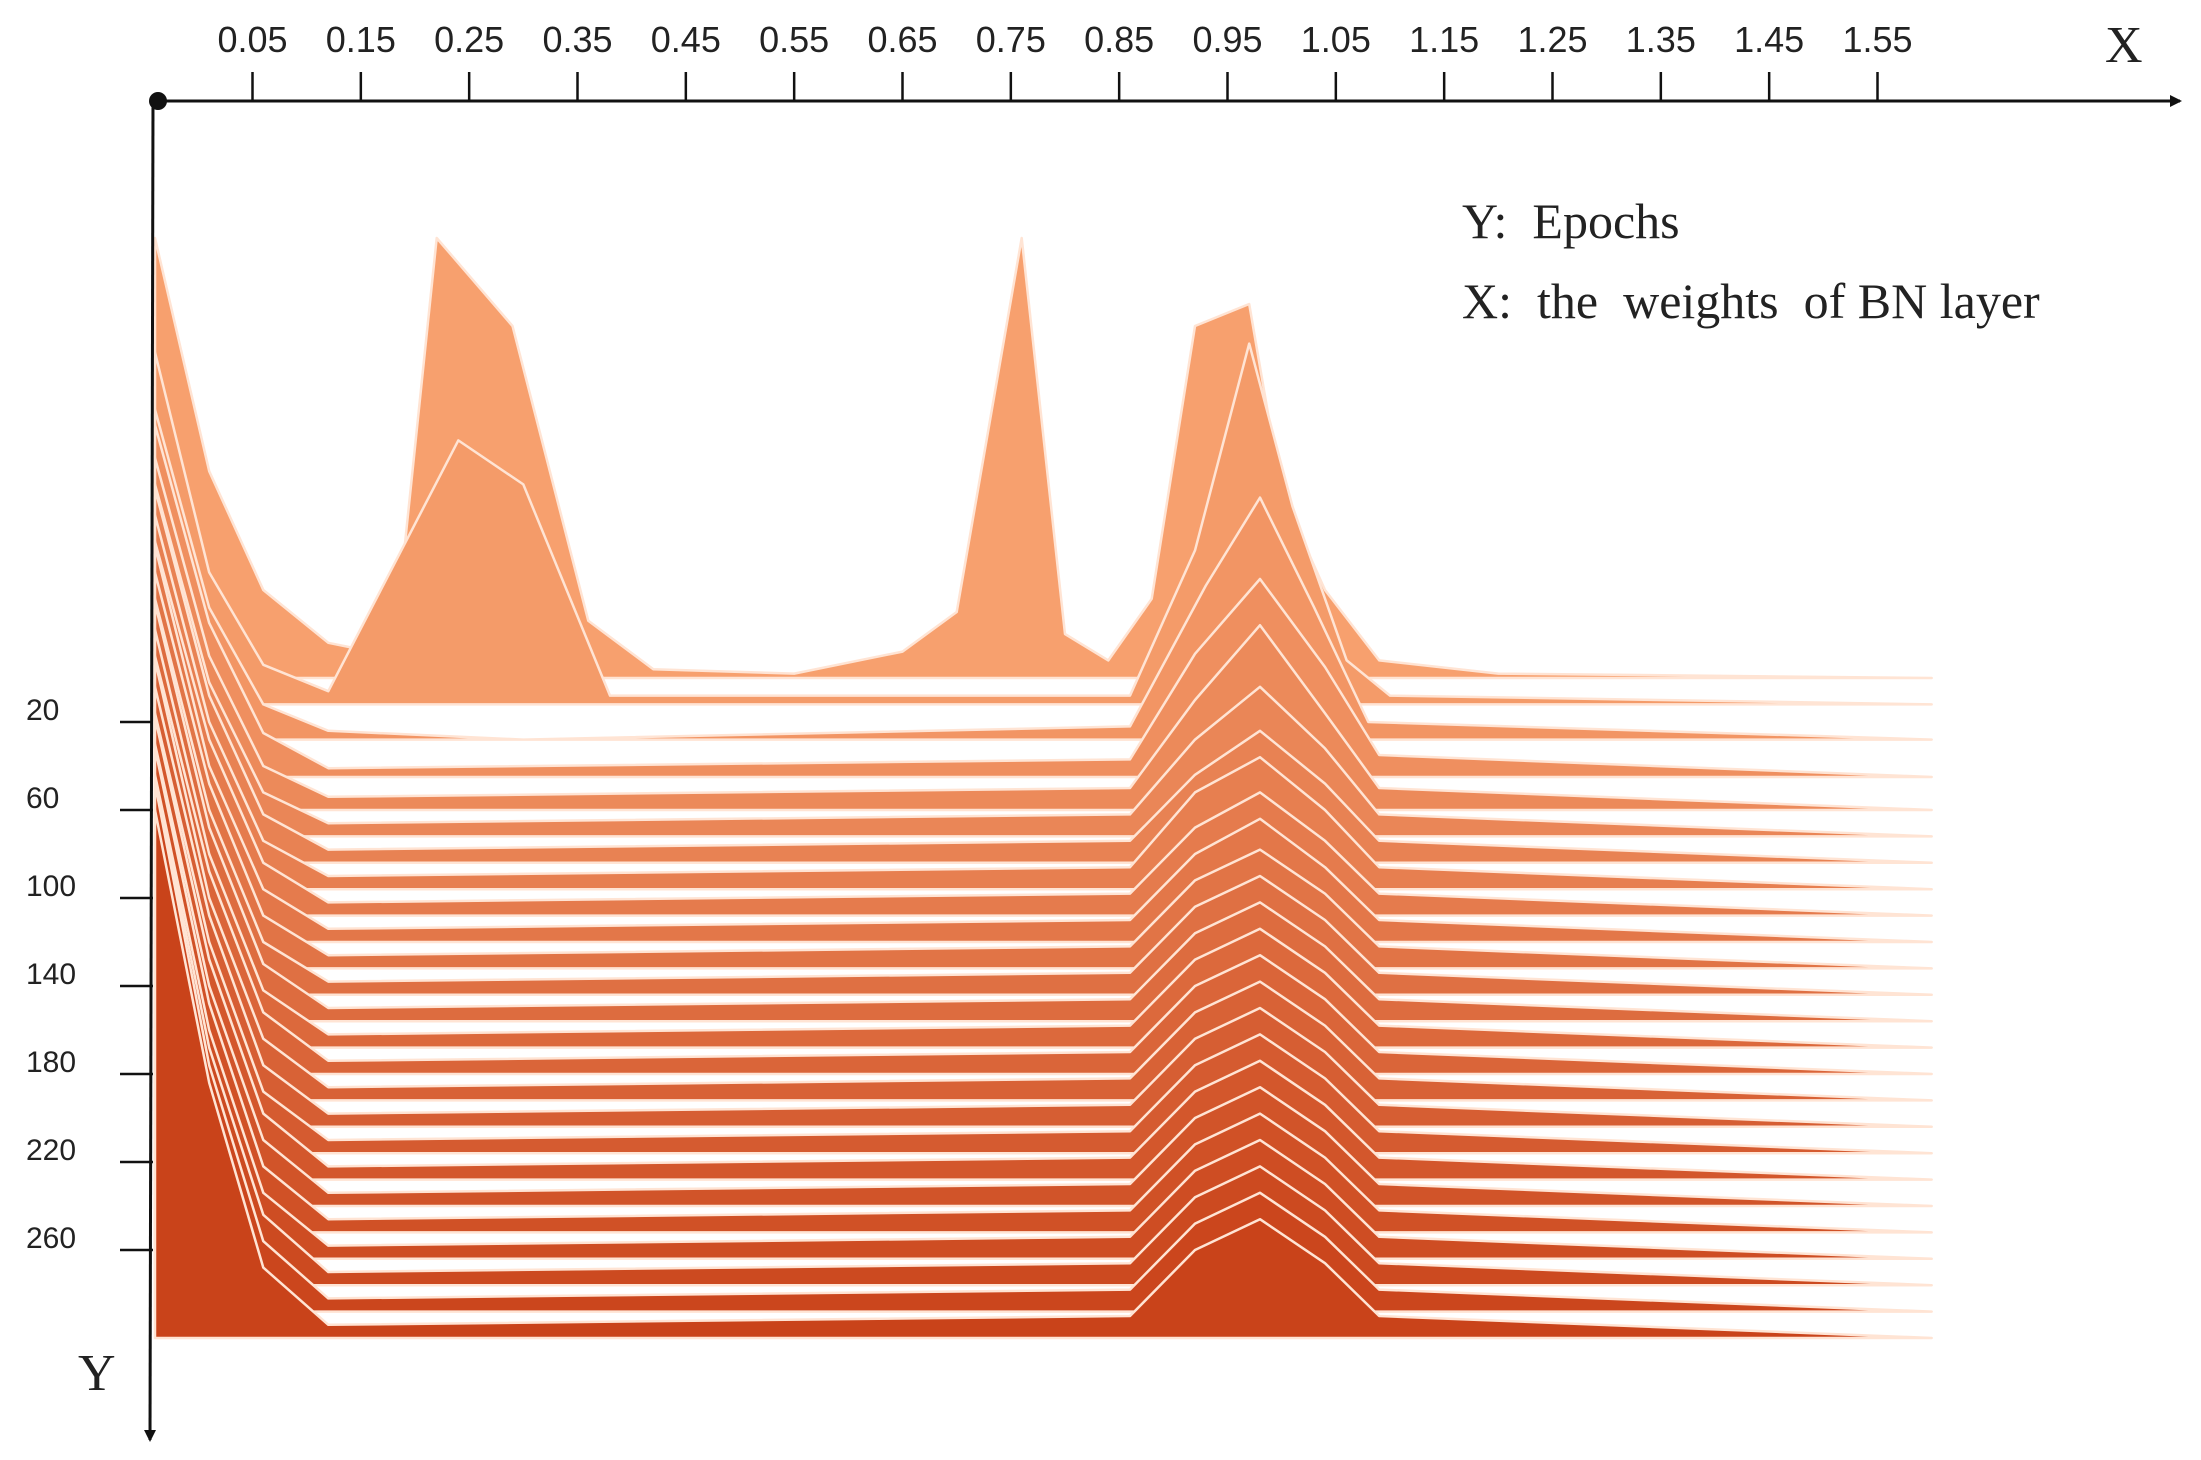 This screenshot has height=1460, width=2201. Describe the element at coordinates (686, 39) in the screenshot. I see `x-tick-label: 0.45` at that location.